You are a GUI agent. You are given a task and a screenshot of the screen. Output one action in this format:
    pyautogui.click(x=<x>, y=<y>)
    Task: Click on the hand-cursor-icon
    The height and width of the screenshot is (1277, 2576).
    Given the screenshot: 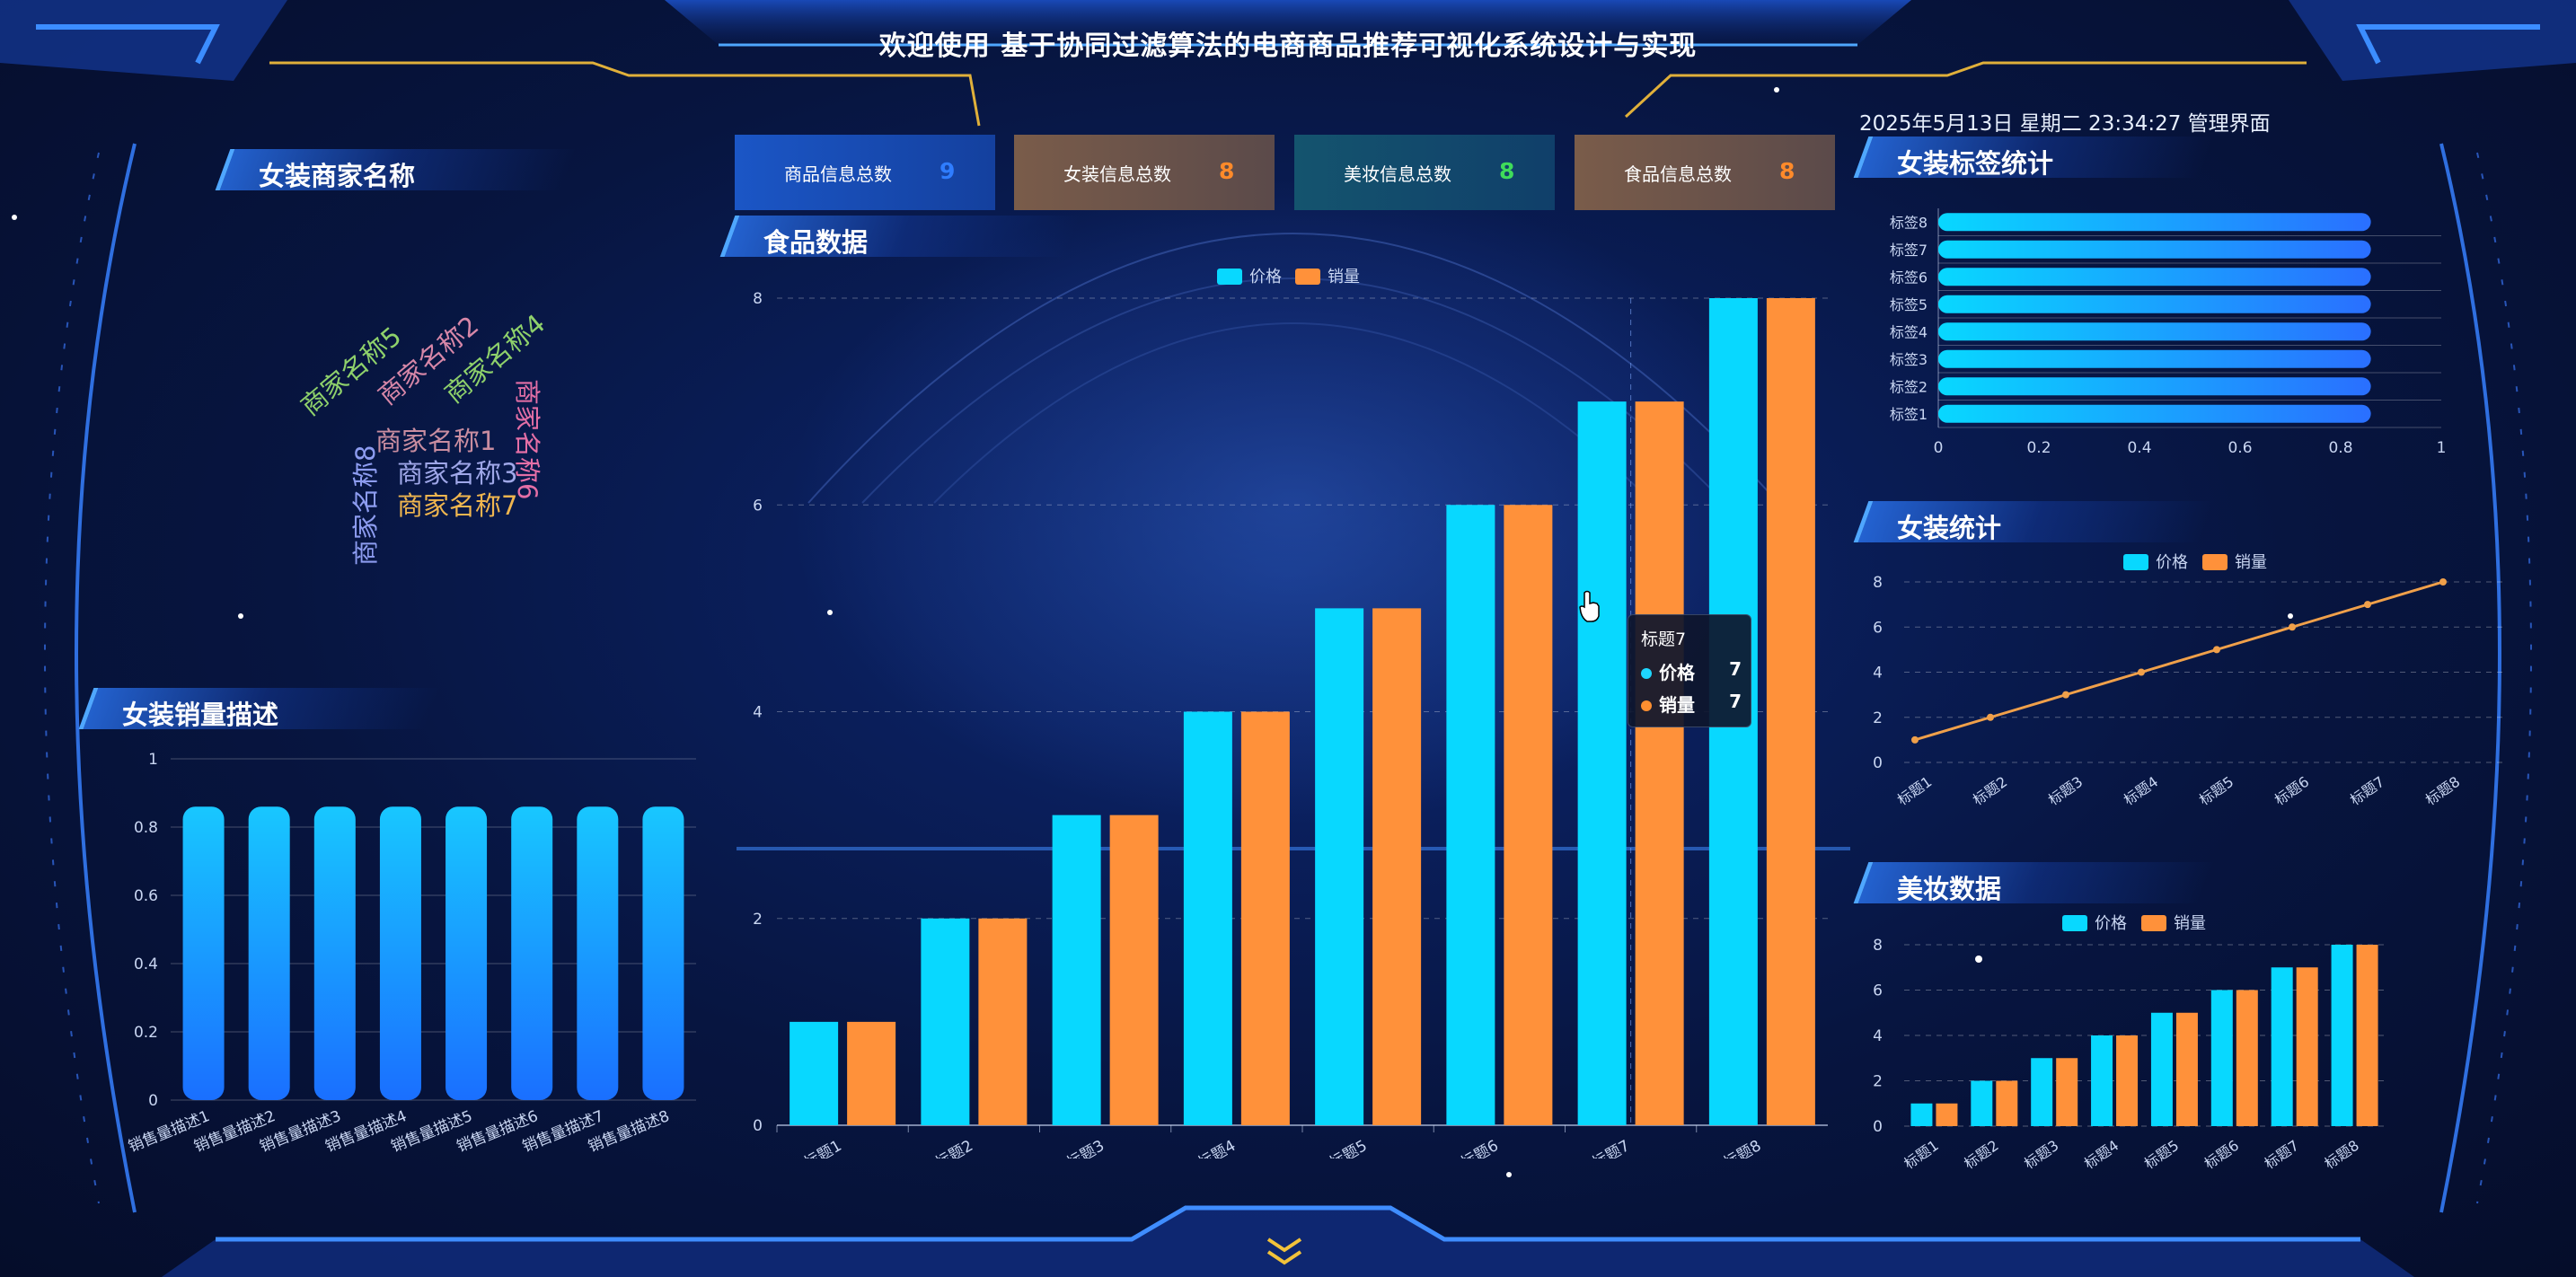 What is the action you would take?
    pyautogui.click(x=1589, y=606)
    